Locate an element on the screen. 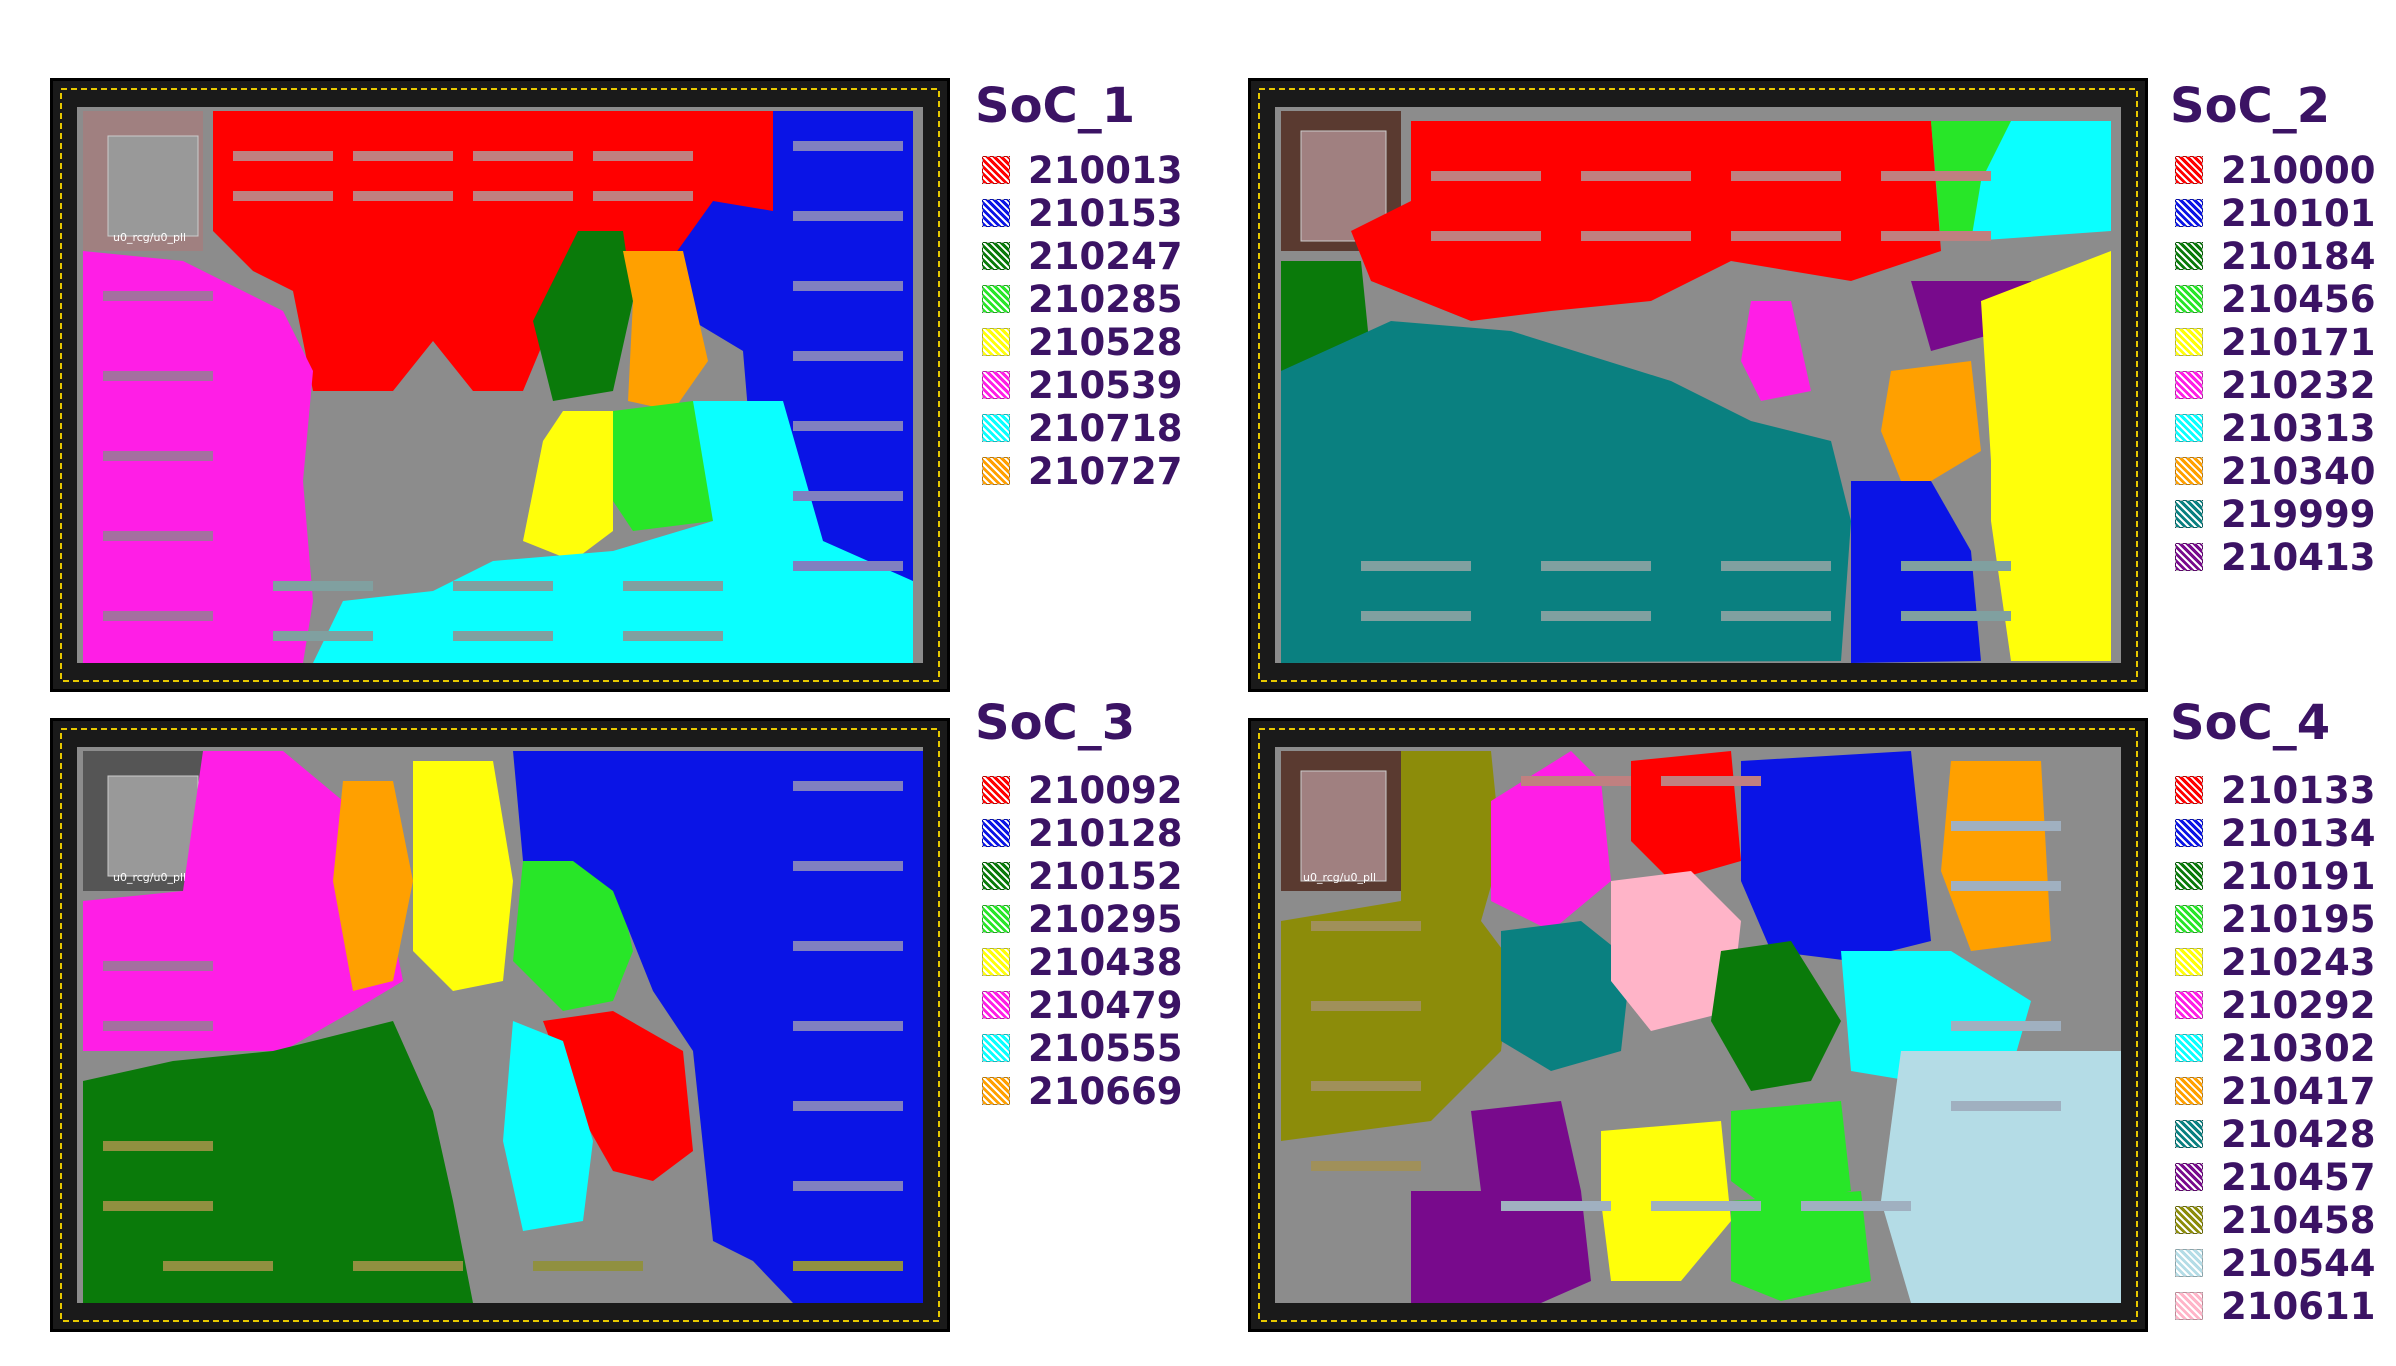  legend-label: 210232 is located at coordinates (2298, 385).